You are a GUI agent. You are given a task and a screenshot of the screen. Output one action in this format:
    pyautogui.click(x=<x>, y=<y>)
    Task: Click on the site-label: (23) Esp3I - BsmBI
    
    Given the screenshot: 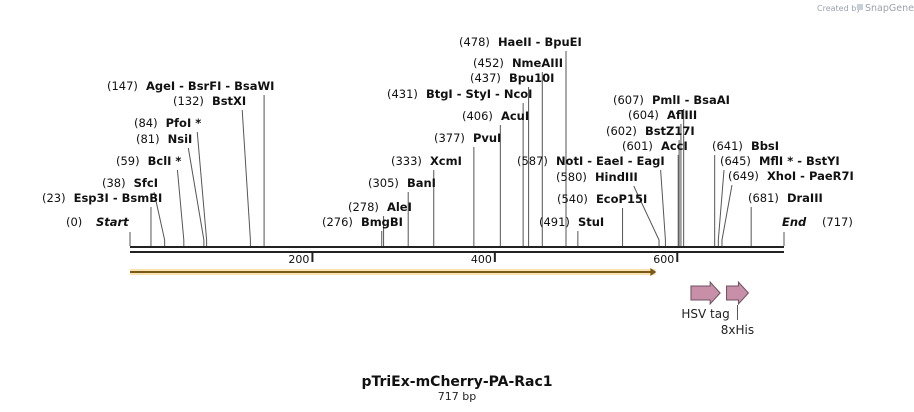 What is the action you would take?
    pyautogui.click(x=102, y=198)
    